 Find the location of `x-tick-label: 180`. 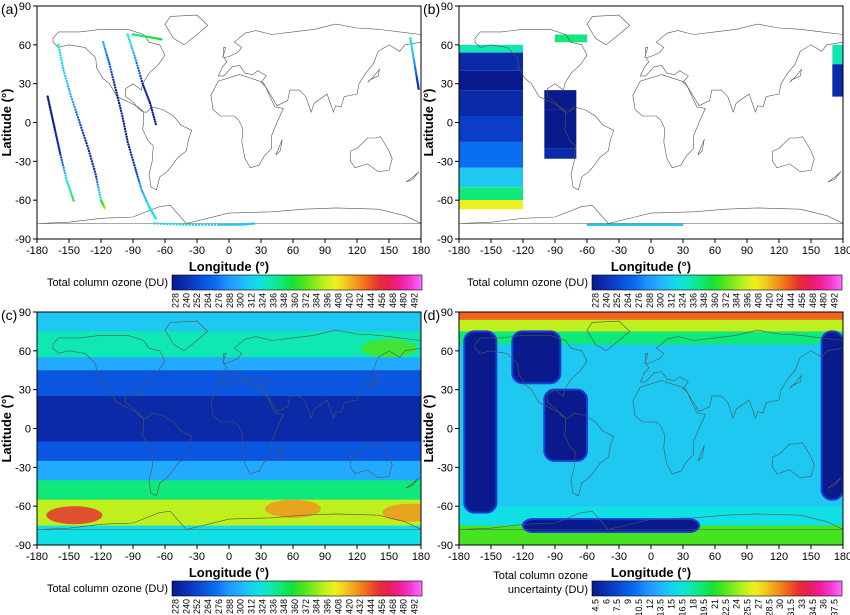

x-tick-label: 180 is located at coordinates (842, 251).